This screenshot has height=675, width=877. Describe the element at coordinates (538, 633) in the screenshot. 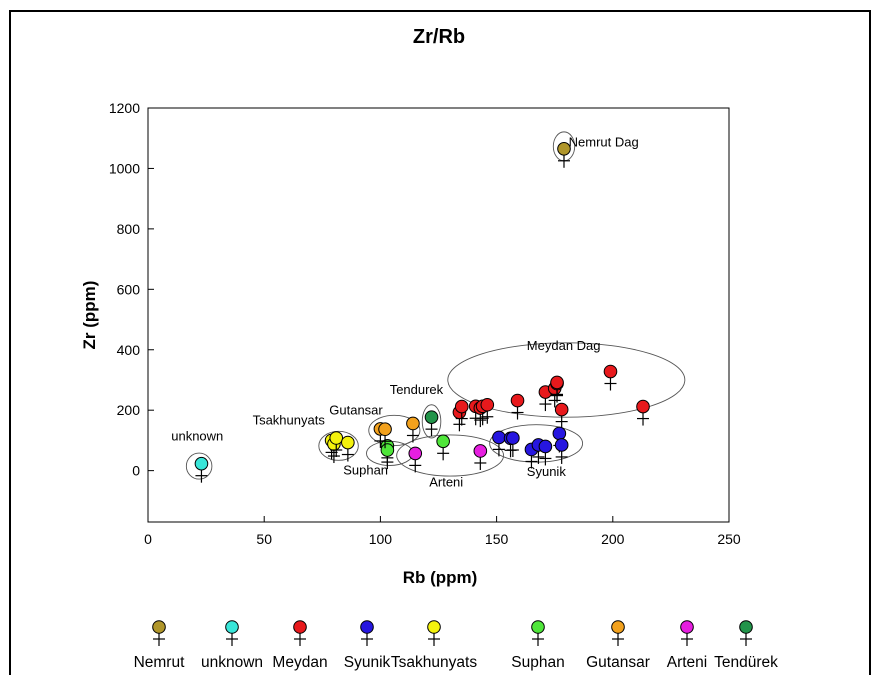

I see `legend-marker-suphan` at that location.